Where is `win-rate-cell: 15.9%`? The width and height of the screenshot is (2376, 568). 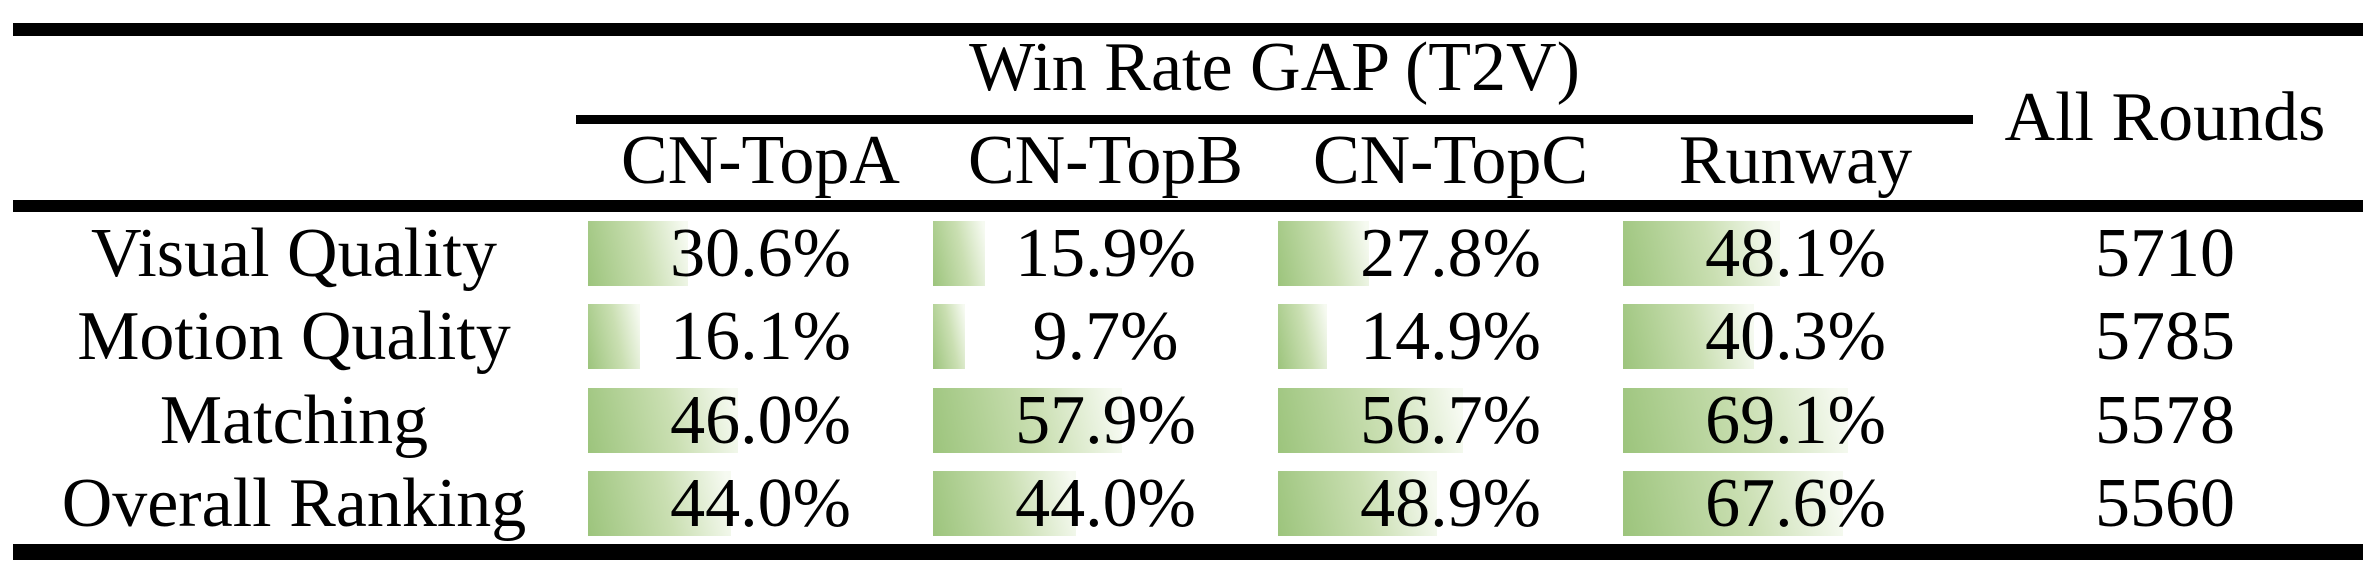
win-rate-cell: 15.9% is located at coordinates (1105, 253).